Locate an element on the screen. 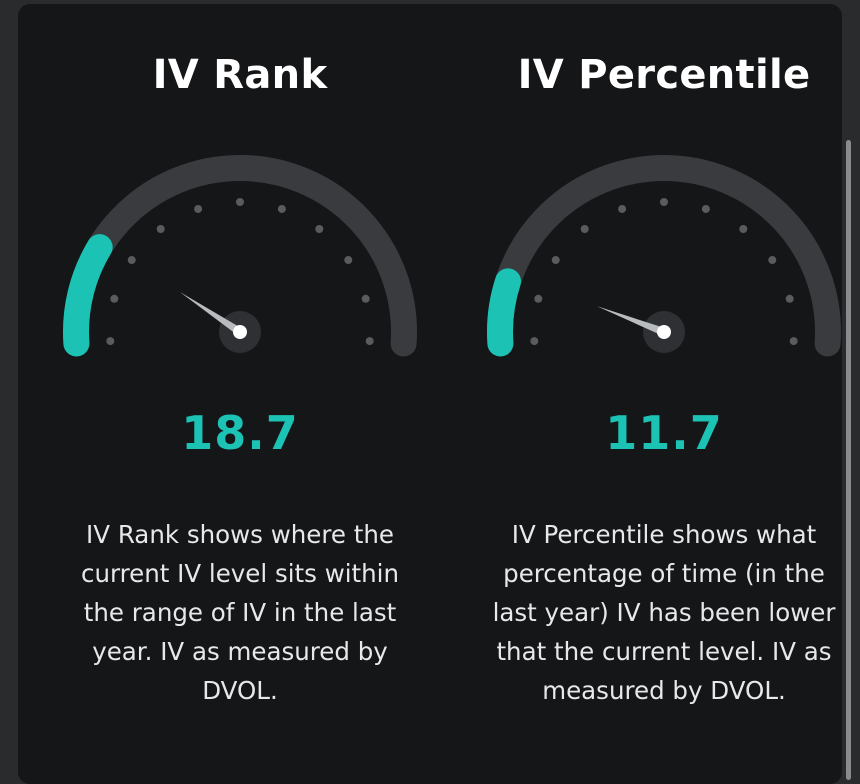  iv-percentile-title: IV Percentile is located at coordinates (664, 75).